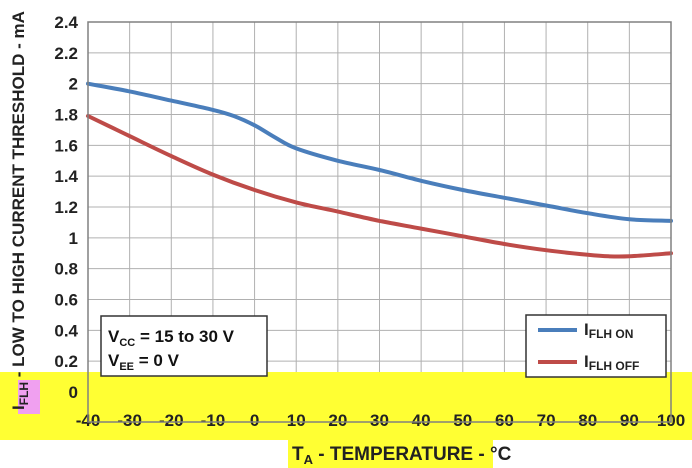  I want to click on x-tick-label: 60, so click(504, 420).